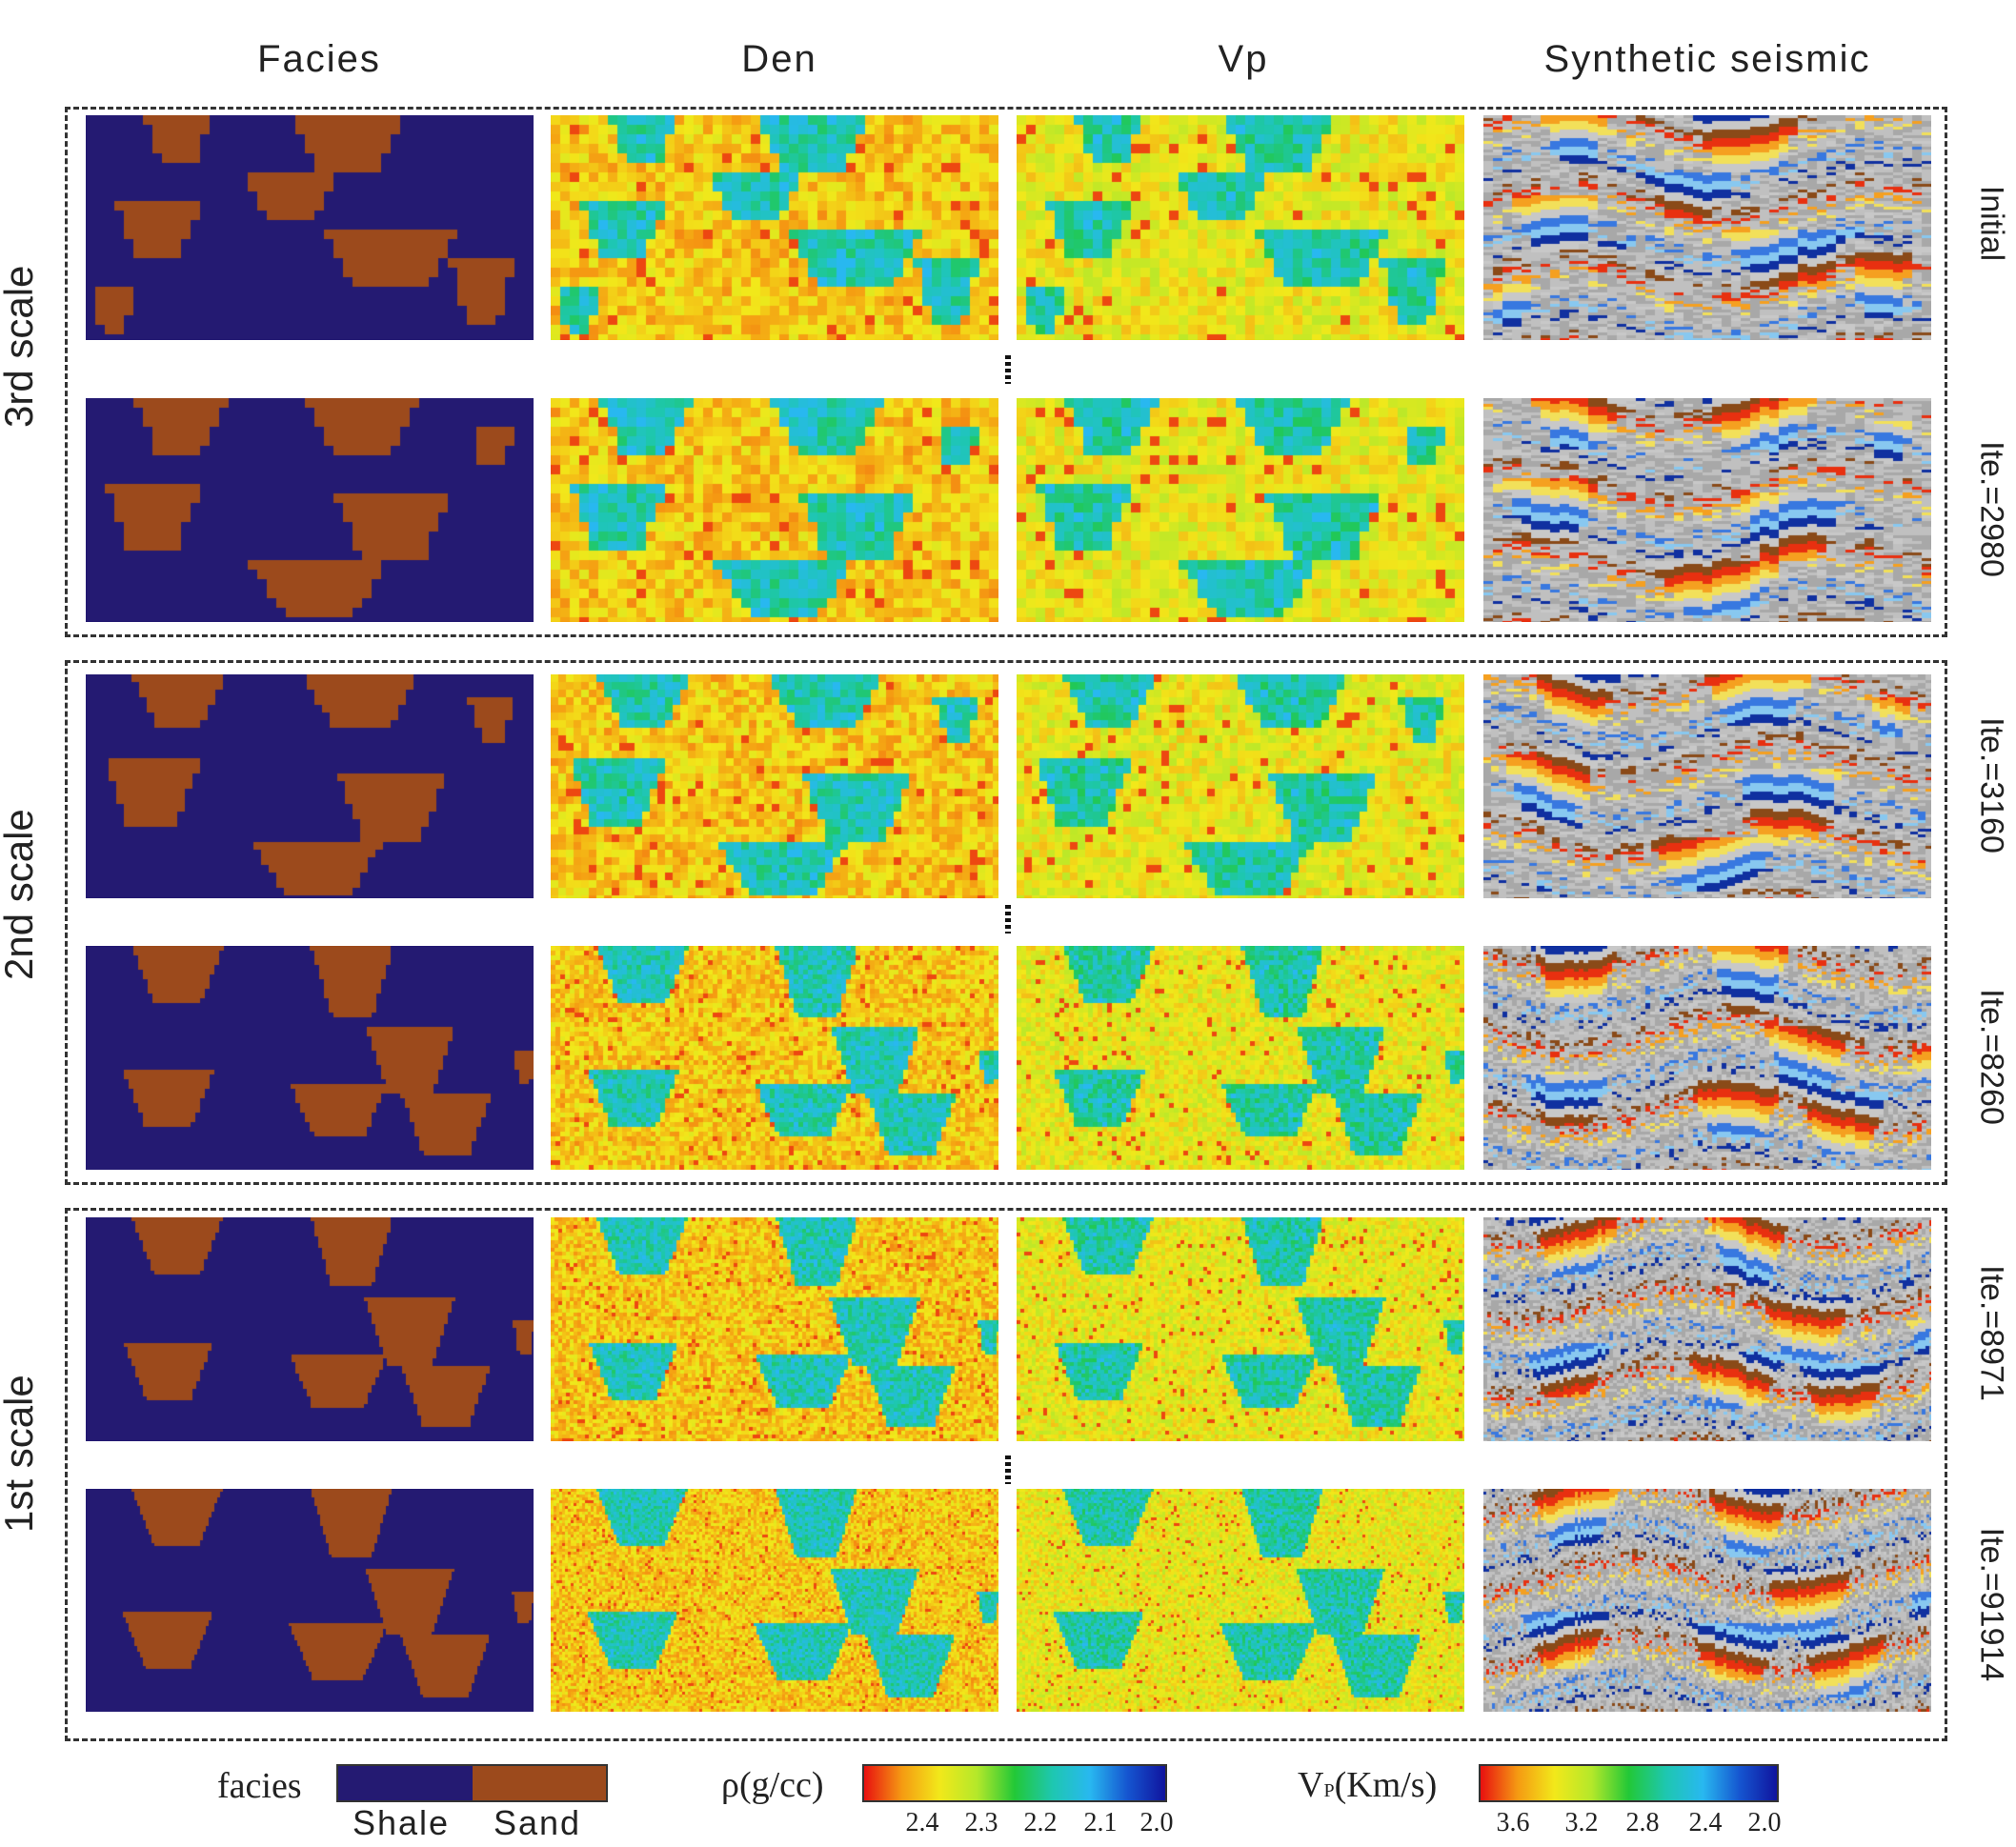 Image resolution: width=2016 pixels, height=1847 pixels. Describe the element at coordinates (1707, 59) in the screenshot. I see `column-header-synthetic-seismic: Synthetic seismic` at that location.